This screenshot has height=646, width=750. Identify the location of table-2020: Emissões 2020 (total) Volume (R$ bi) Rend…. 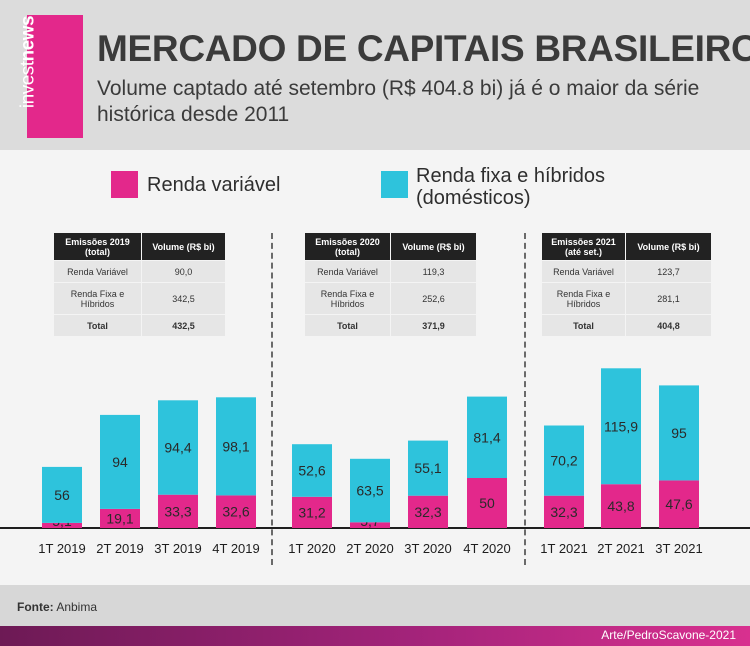
(390, 284).